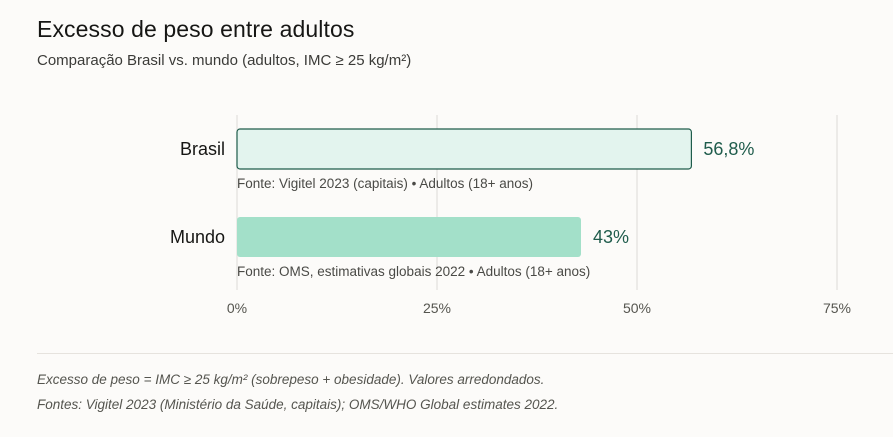  What do you see at coordinates (437, 308) in the screenshot?
I see `x-tick-label: 25%` at bounding box center [437, 308].